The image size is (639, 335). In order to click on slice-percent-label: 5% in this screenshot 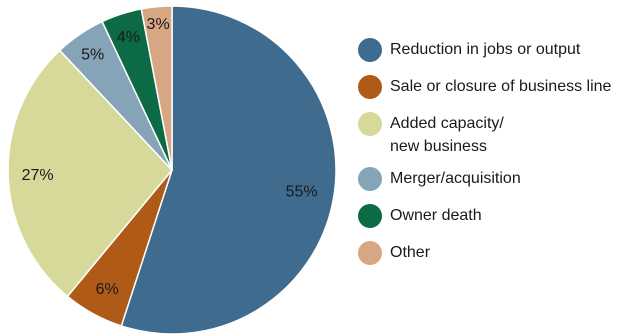, I will do `click(92, 54)`.